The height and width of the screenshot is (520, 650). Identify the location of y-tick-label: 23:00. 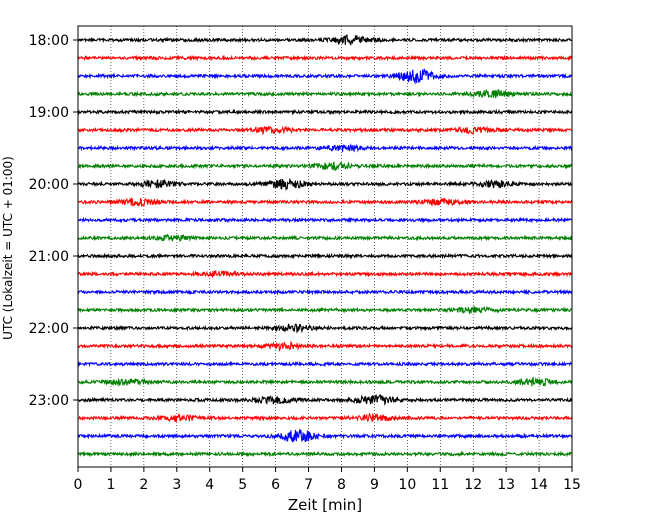
(49, 401).